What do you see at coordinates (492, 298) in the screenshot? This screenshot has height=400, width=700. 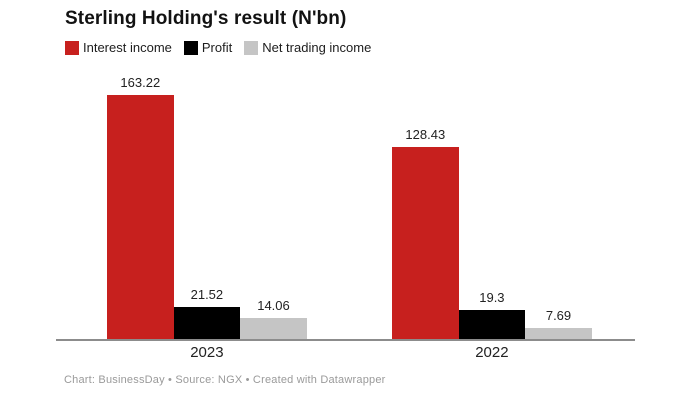 I see `value-label-profit-2022: 19.3` at bounding box center [492, 298].